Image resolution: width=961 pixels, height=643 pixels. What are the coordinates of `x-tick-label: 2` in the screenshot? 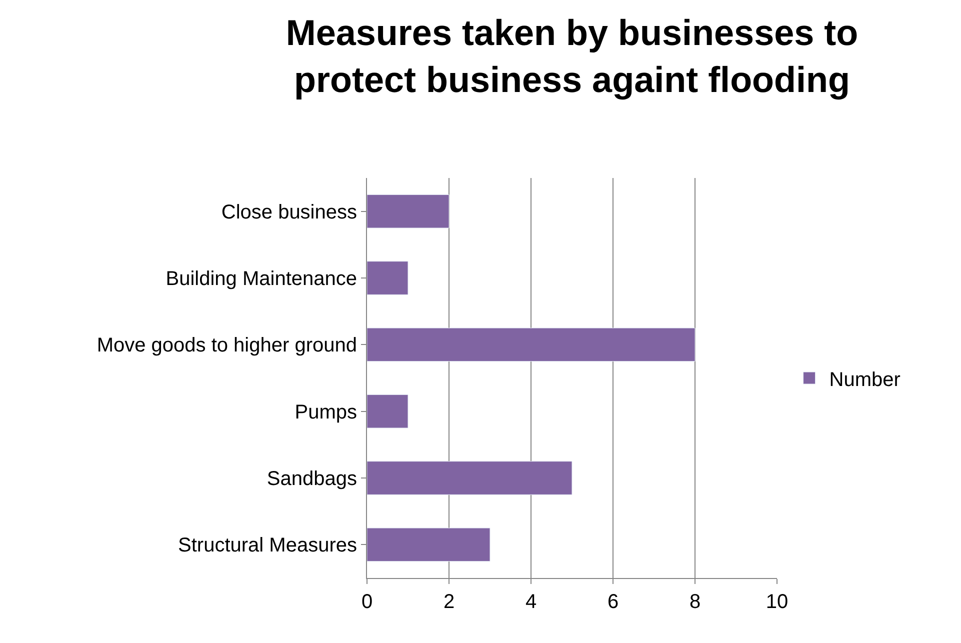 It's located at (449, 602).